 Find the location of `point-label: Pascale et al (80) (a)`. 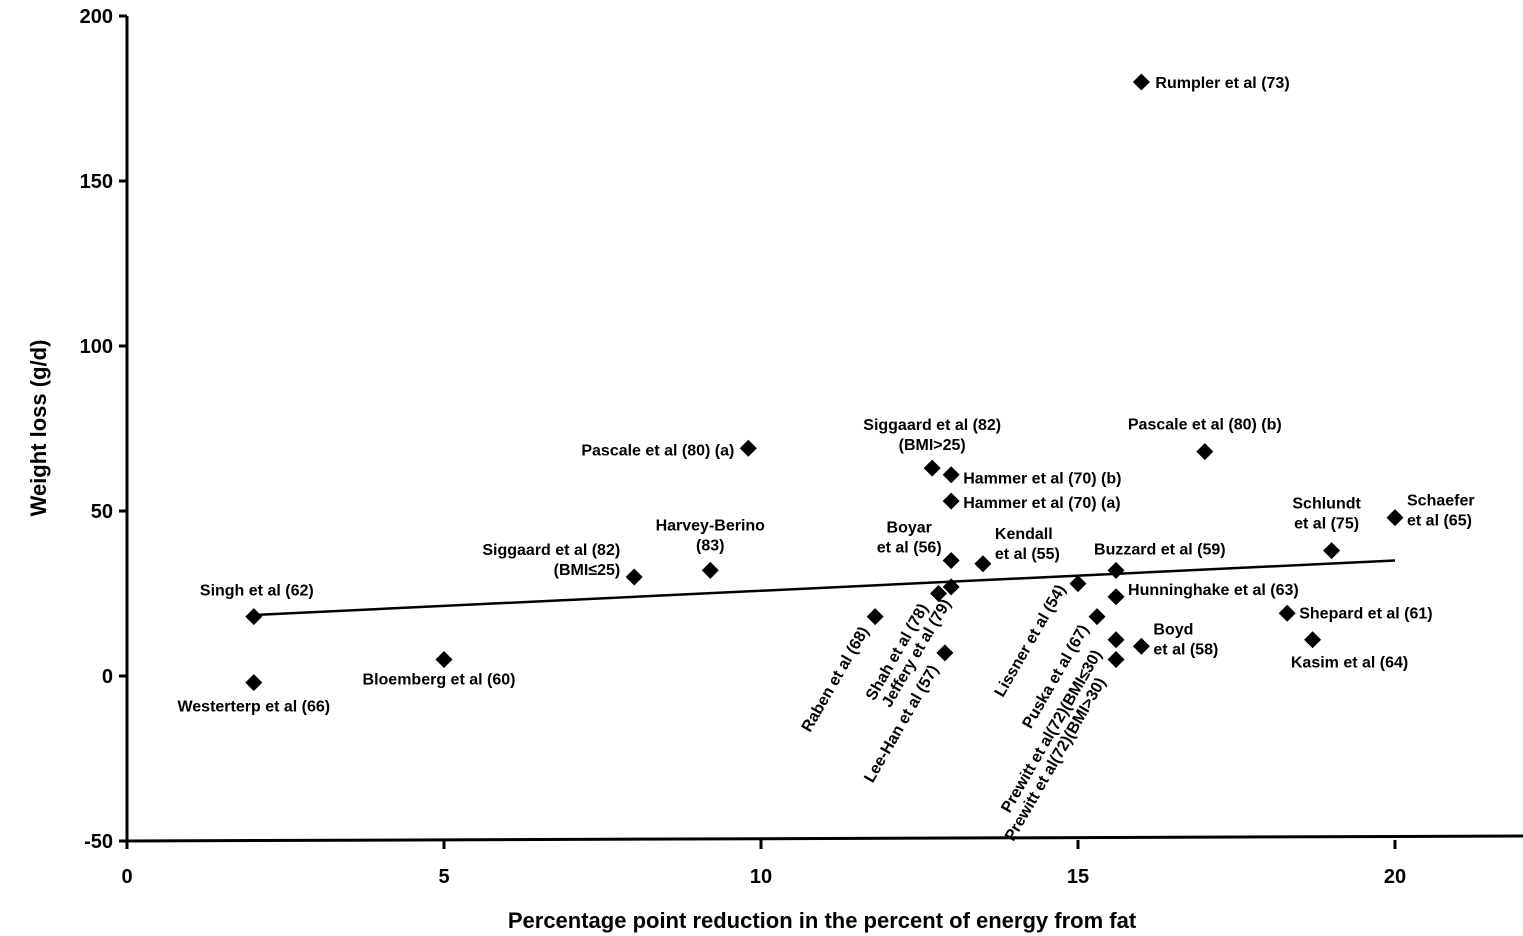

point-label: Pascale et al (80) (a) is located at coordinates (657, 450).